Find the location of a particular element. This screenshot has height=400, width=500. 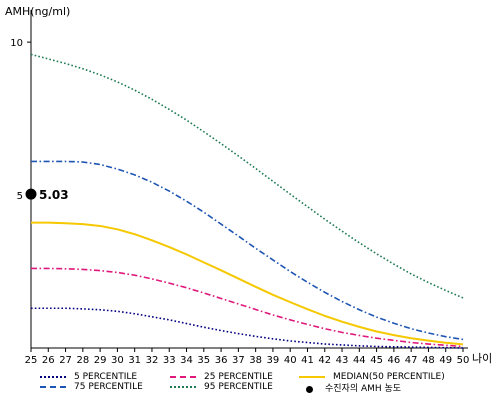

x-tick-label: 34 is located at coordinates (186, 360).